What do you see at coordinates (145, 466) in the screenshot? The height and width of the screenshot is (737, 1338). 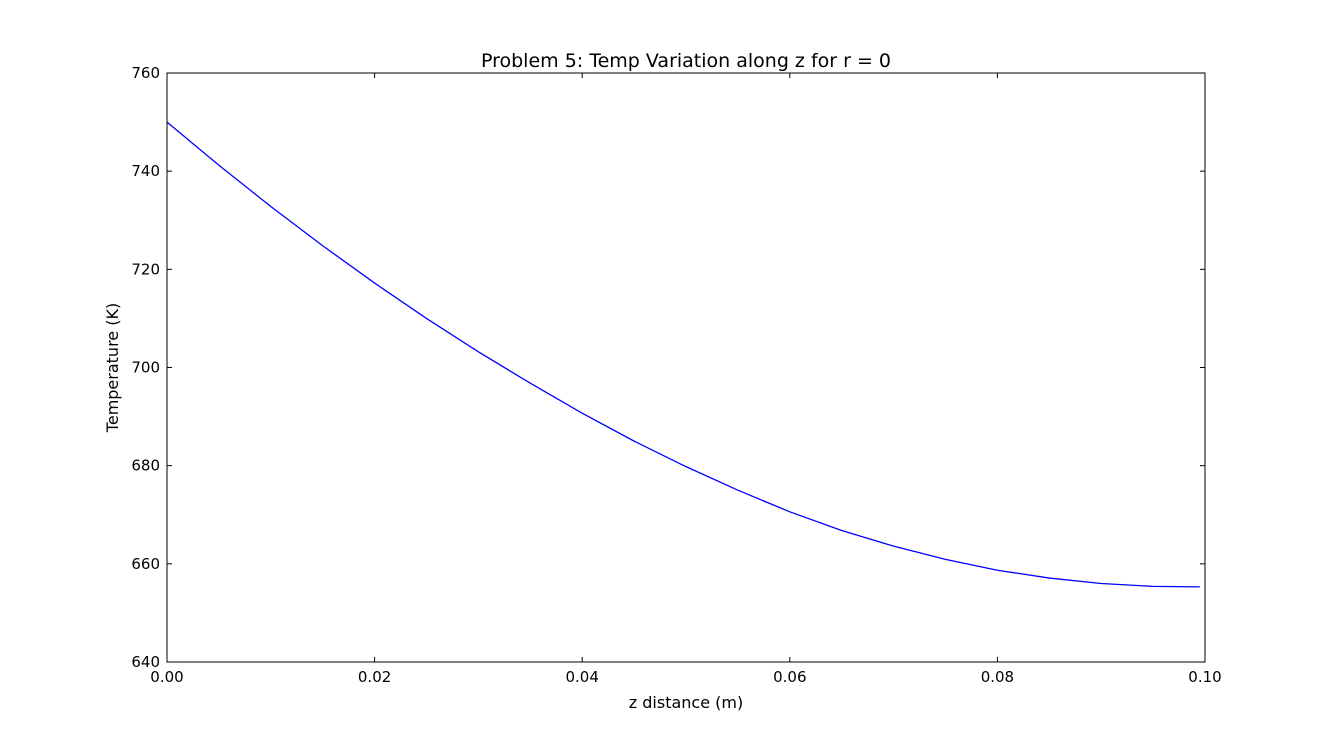 I see `y-tick-label: 680` at bounding box center [145, 466].